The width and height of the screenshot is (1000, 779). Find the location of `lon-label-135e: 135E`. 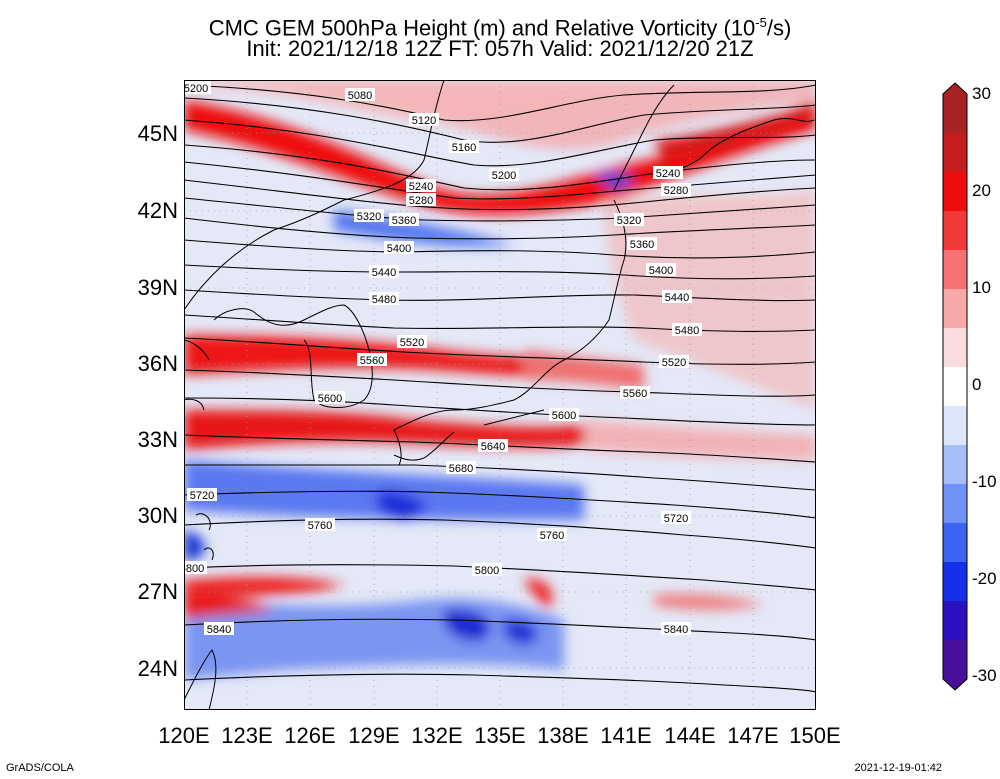

lon-label-135e: 135E is located at coordinates (500, 735).